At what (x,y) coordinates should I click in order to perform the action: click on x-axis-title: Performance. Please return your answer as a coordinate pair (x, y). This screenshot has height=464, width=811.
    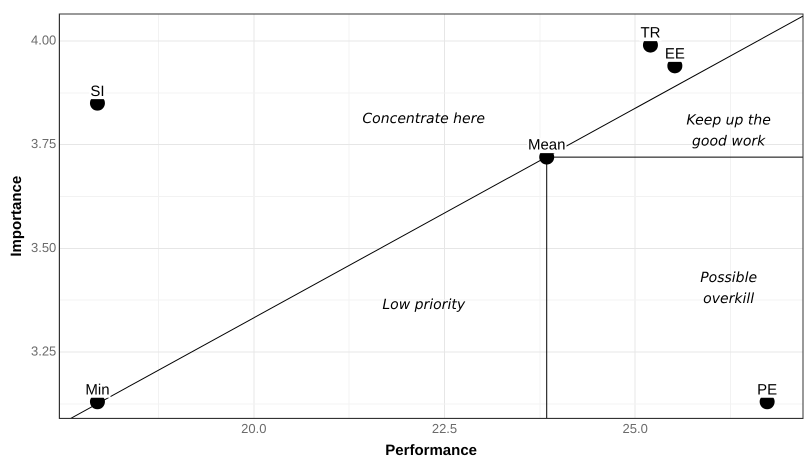
    Looking at the image, I should click on (431, 451).